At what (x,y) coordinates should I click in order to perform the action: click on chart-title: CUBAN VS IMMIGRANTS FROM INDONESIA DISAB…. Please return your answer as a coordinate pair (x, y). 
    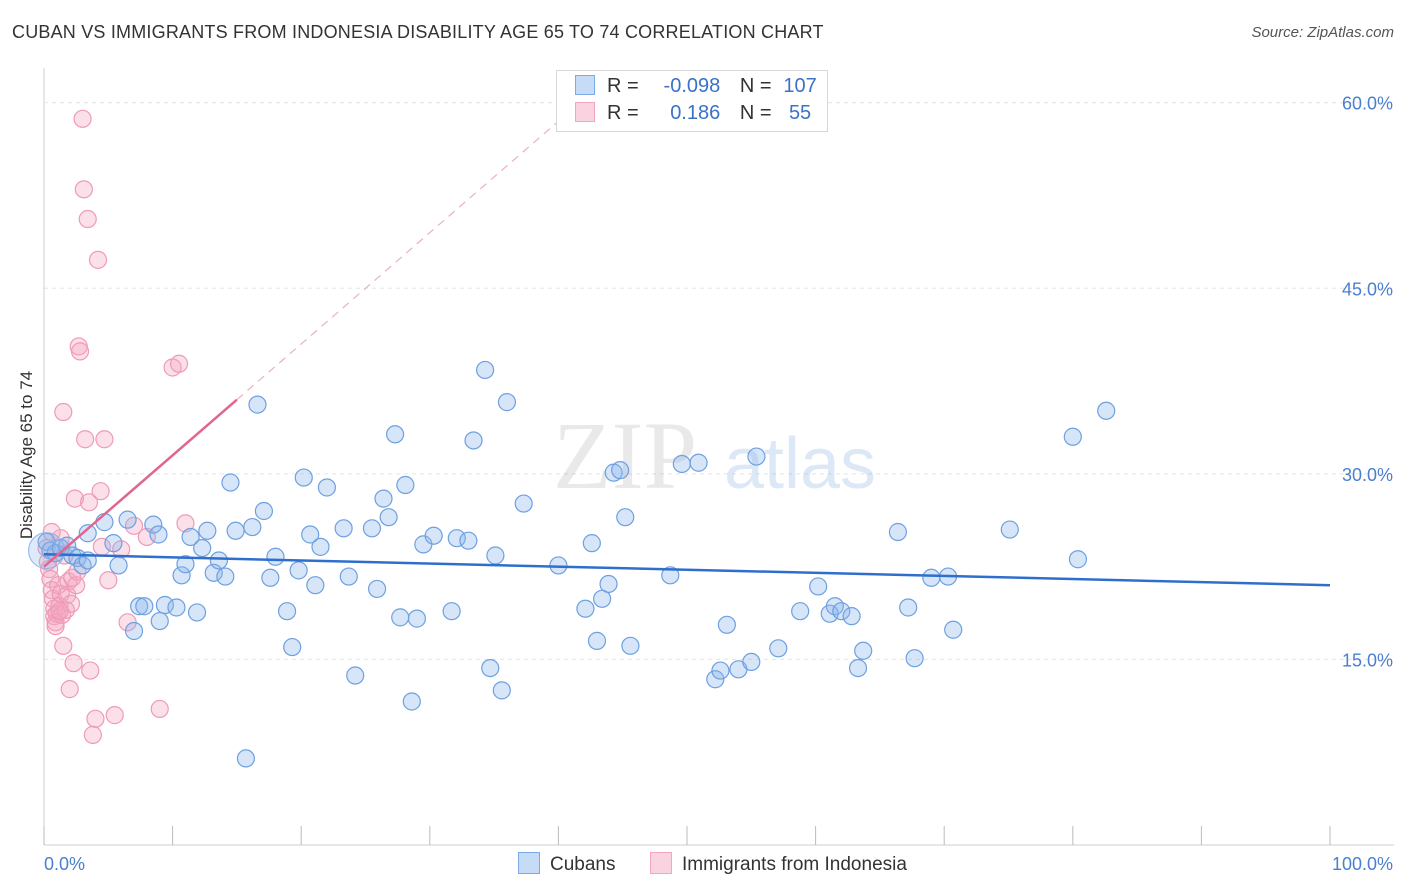
    Looking at the image, I should click on (418, 32).